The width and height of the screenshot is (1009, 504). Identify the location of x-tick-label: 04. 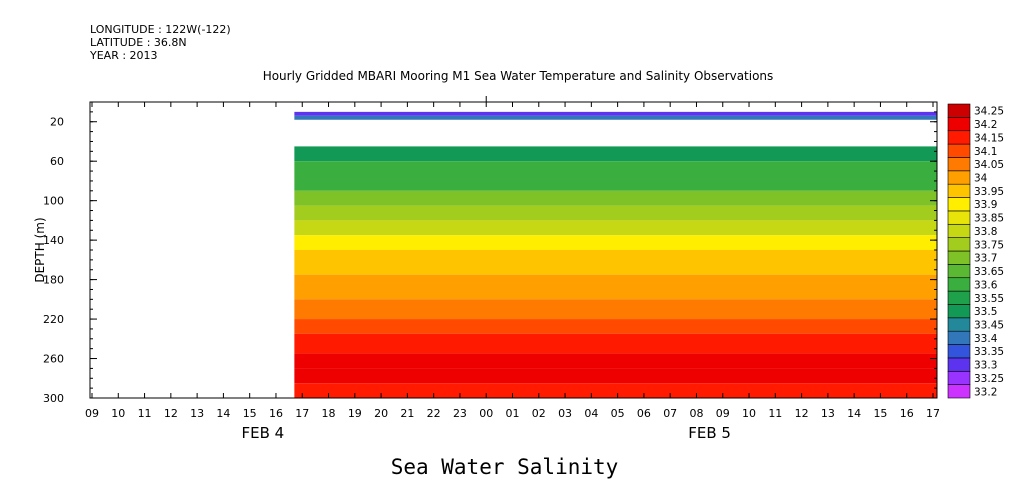
(591, 413).